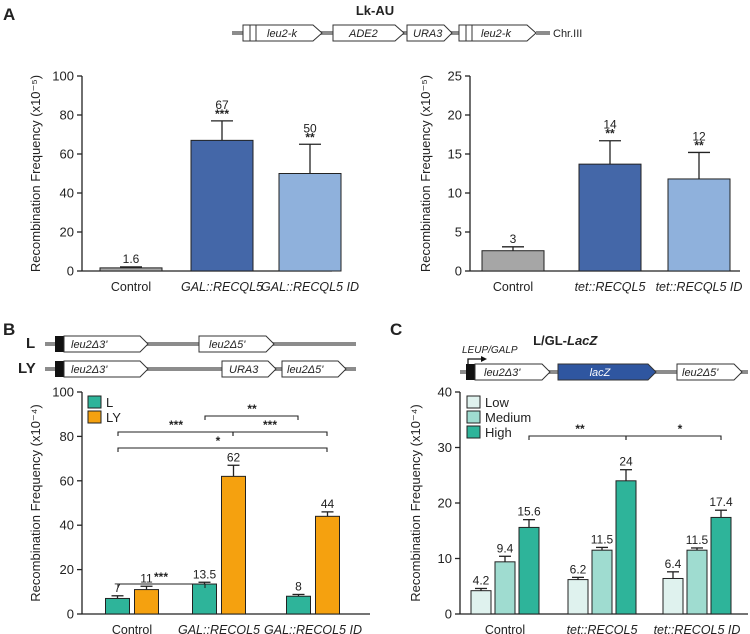  What do you see at coordinates (455, 76) in the screenshot?
I see `y-tick-label: 25` at bounding box center [455, 76].